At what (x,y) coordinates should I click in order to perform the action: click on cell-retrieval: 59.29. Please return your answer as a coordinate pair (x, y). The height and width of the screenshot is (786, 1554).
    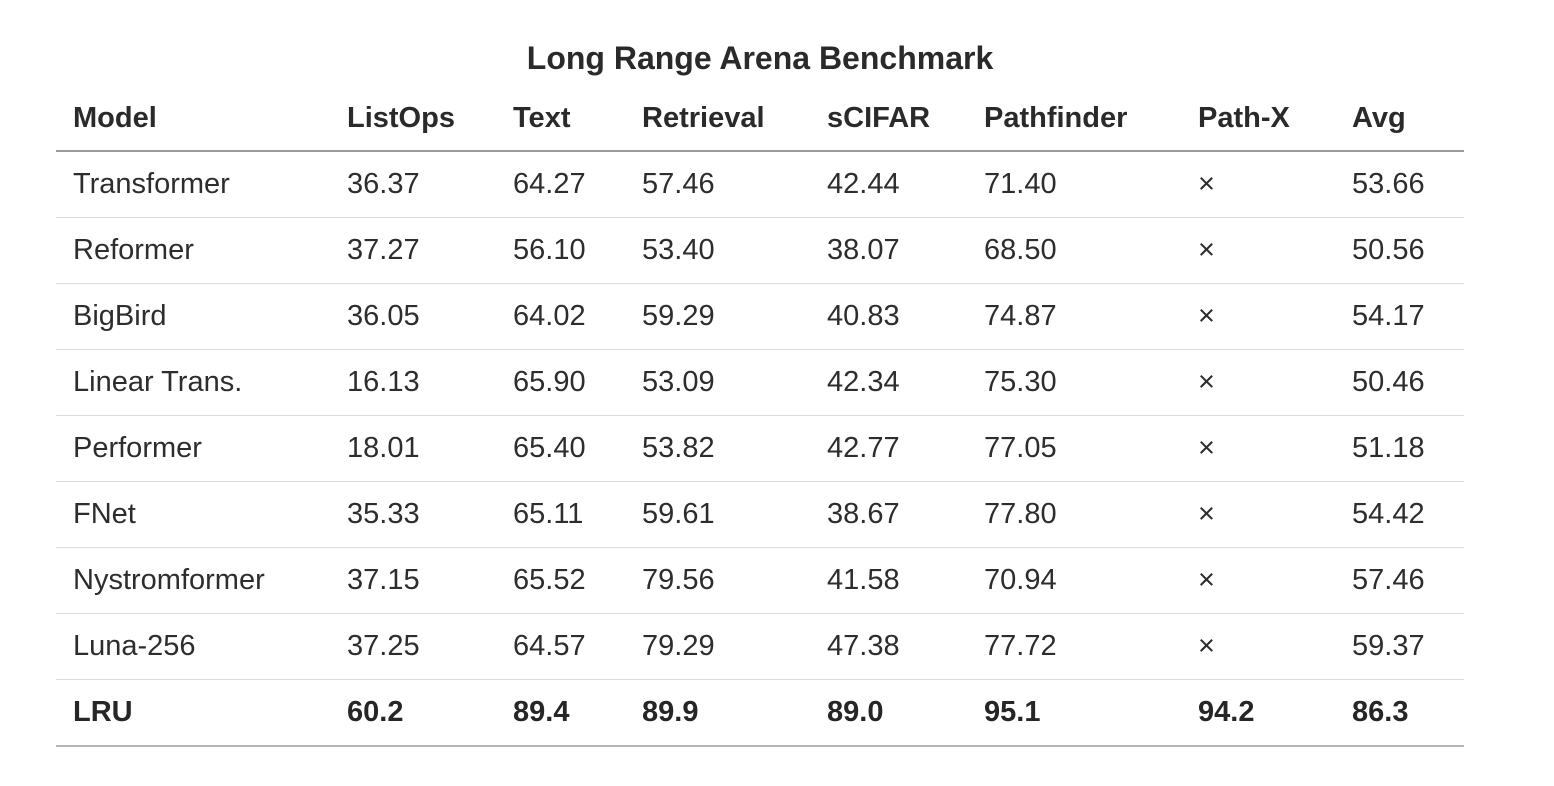
    Looking at the image, I should click on (717, 316).